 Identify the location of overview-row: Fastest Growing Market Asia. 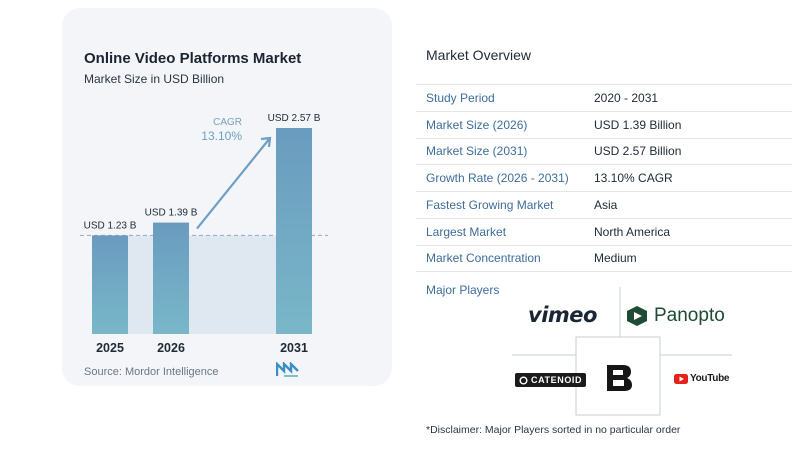
(604, 204).